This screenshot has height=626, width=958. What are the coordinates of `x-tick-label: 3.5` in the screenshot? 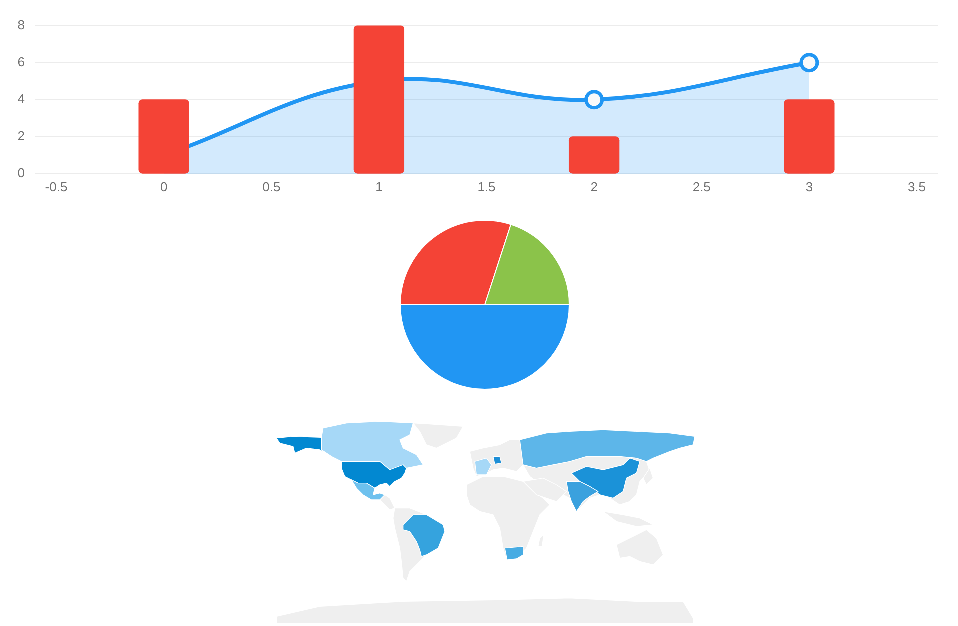 It's located at (917, 186).